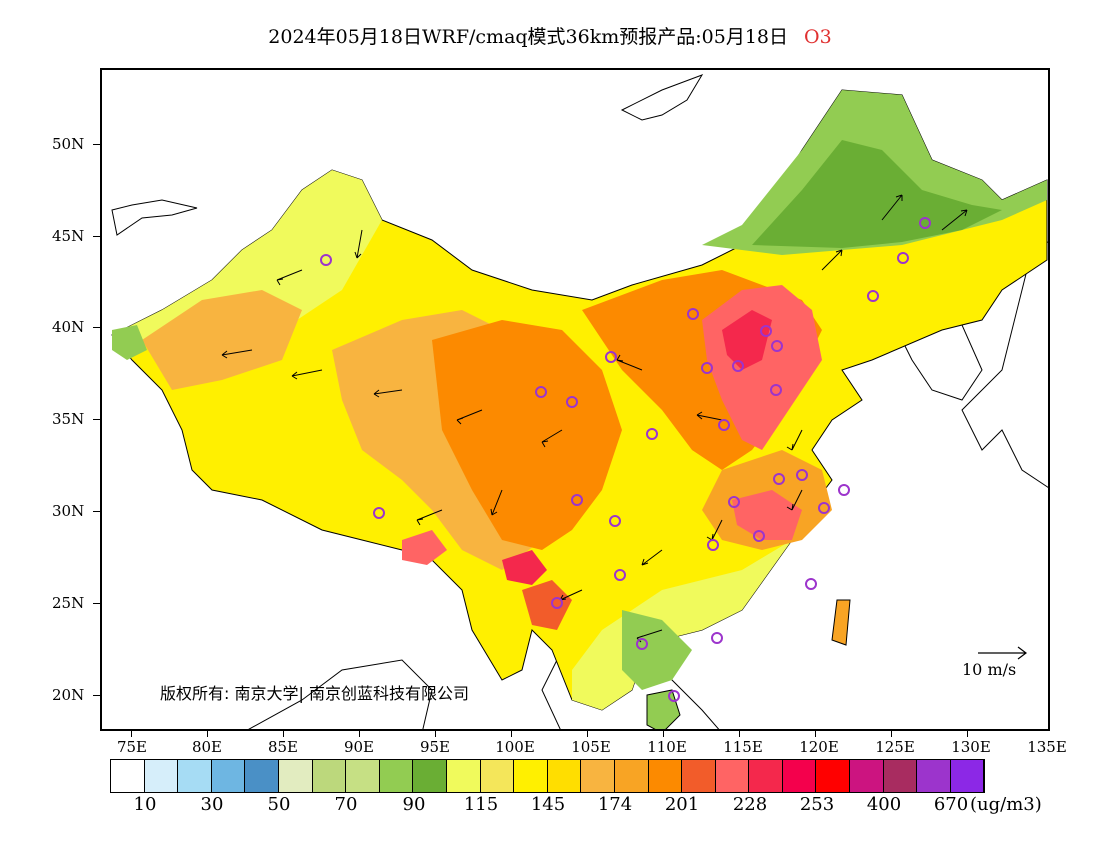 The width and height of the screenshot is (1100, 850). Describe the element at coordinates (68, 144) in the screenshot. I see `lat-label-50n: 50N` at that location.